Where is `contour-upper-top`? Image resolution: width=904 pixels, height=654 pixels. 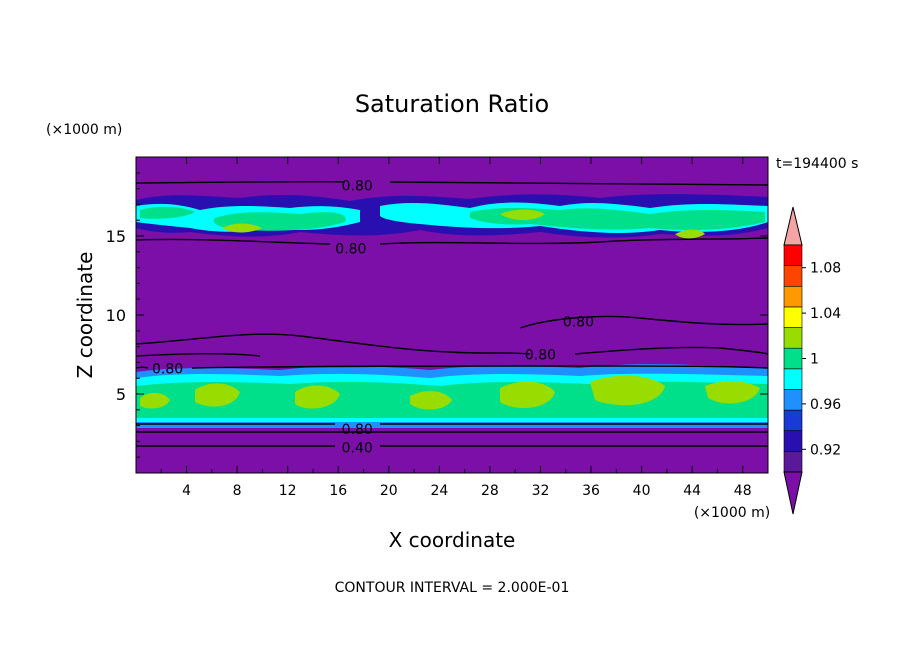 contour-upper-top is located at coordinates (452, 183).